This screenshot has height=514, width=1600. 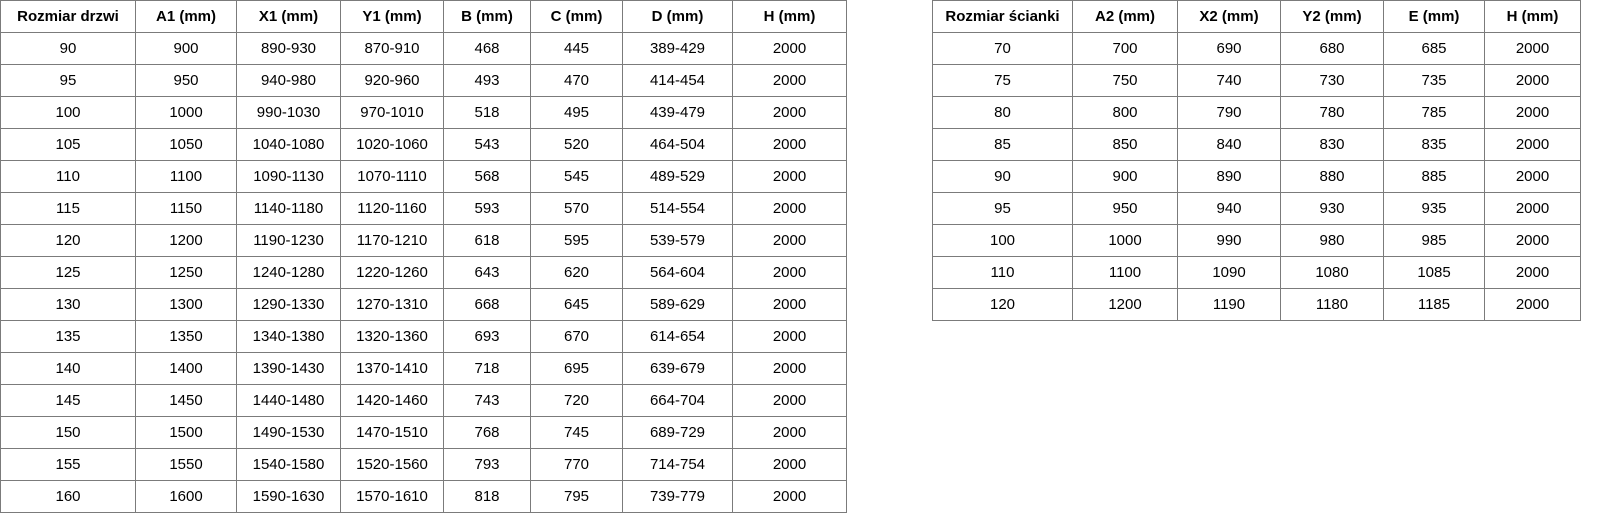 I want to click on table-row: 95 950 940 930 935 2000, so click(x=1256, y=208).